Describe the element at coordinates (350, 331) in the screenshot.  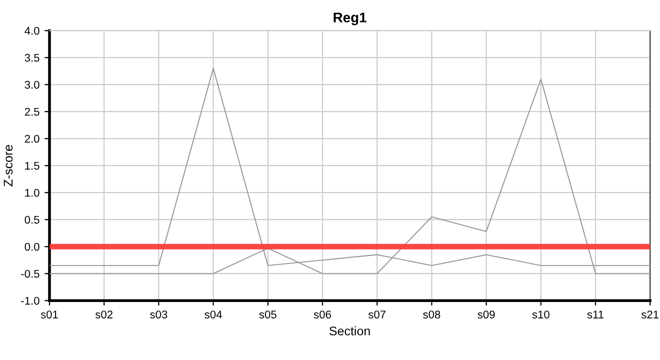
I see `x-axis-title: Section` at that location.